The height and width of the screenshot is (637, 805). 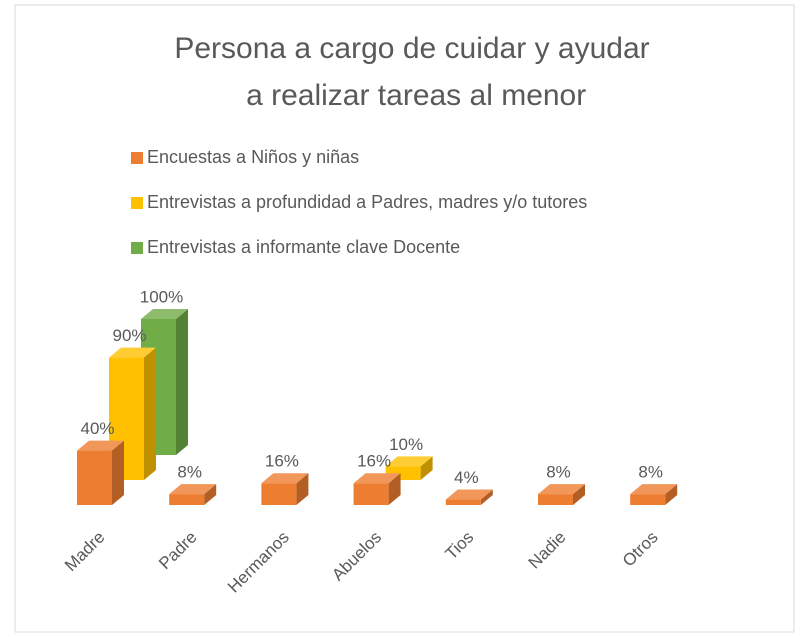 What do you see at coordinates (253, 157) in the screenshot?
I see `legend-label: Encuestas a Niños y niñas` at bounding box center [253, 157].